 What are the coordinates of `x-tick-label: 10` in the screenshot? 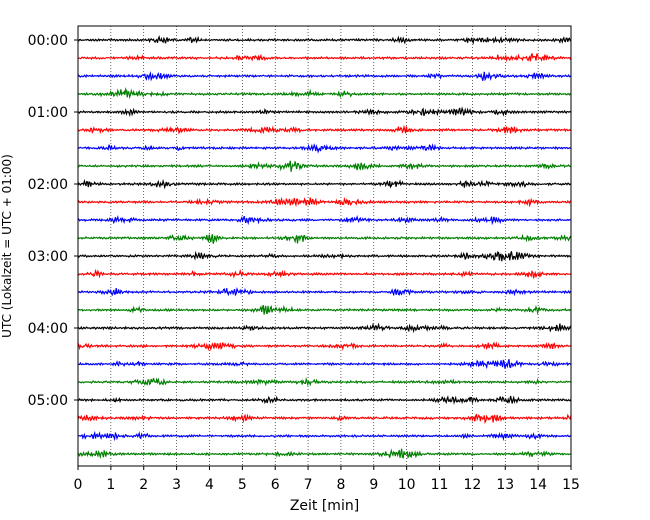 It's located at (407, 485).